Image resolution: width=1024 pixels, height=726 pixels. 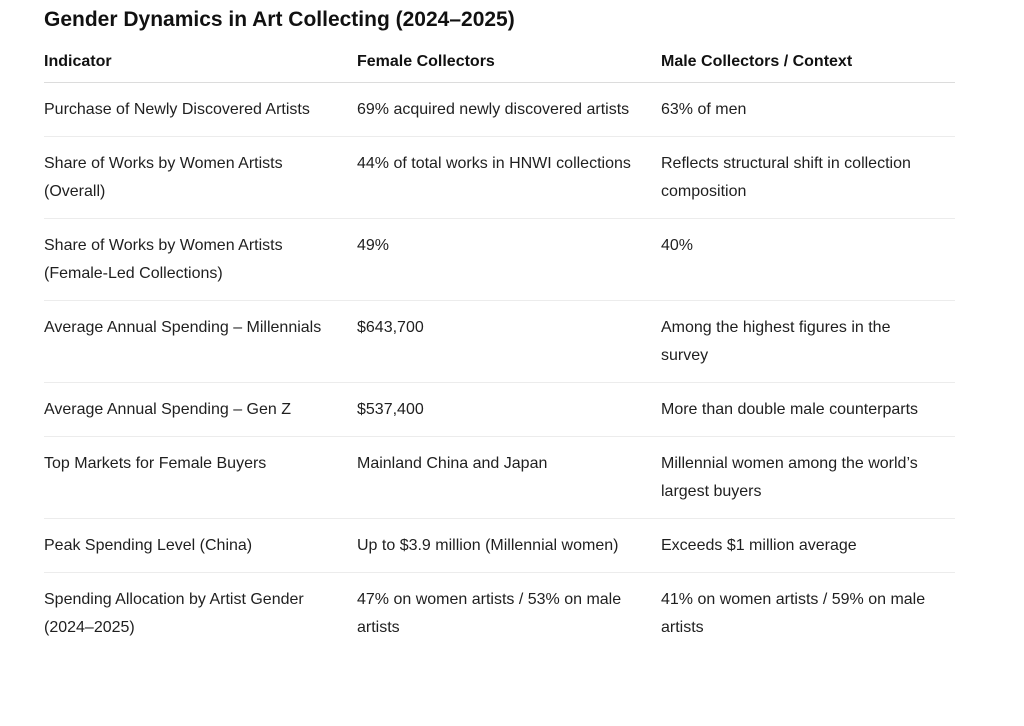 What do you see at coordinates (509, 341) in the screenshot?
I see `table-cell: $643,700` at bounding box center [509, 341].